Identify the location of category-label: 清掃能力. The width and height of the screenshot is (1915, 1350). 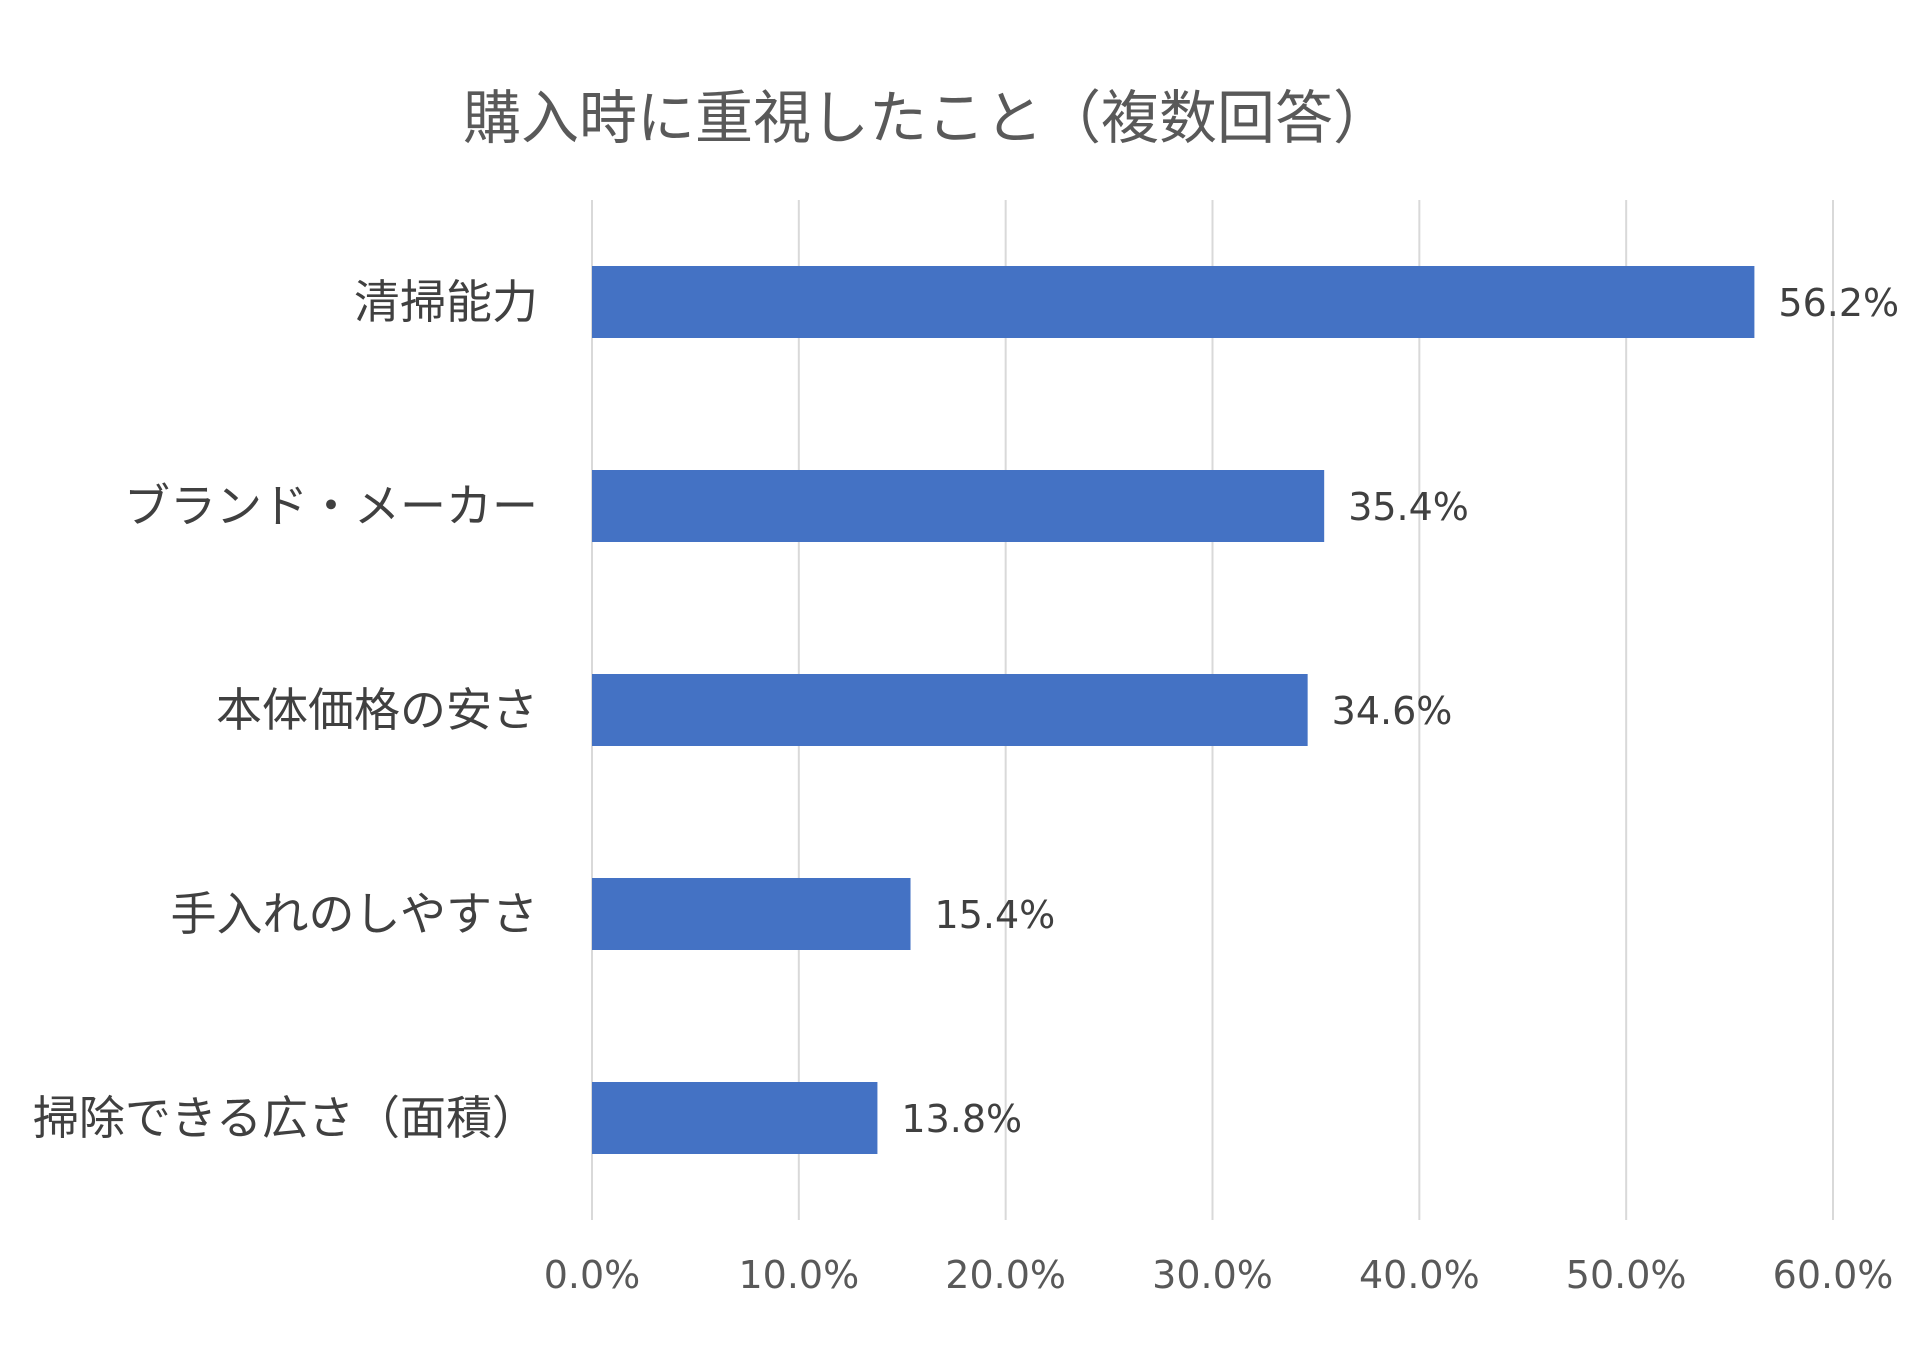
(446, 302).